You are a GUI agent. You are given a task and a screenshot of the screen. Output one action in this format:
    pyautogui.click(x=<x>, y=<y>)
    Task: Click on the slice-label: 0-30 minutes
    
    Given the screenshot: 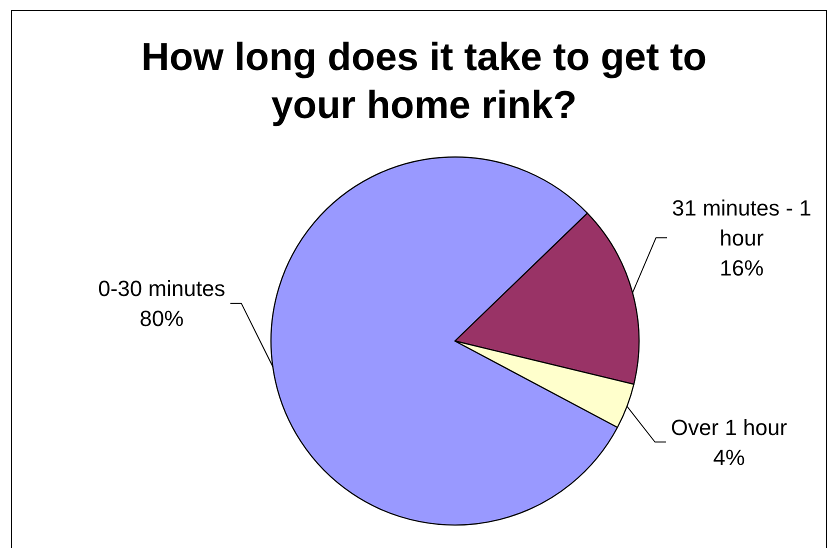 What is the action you would take?
    pyautogui.click(x=162, y=289)
    